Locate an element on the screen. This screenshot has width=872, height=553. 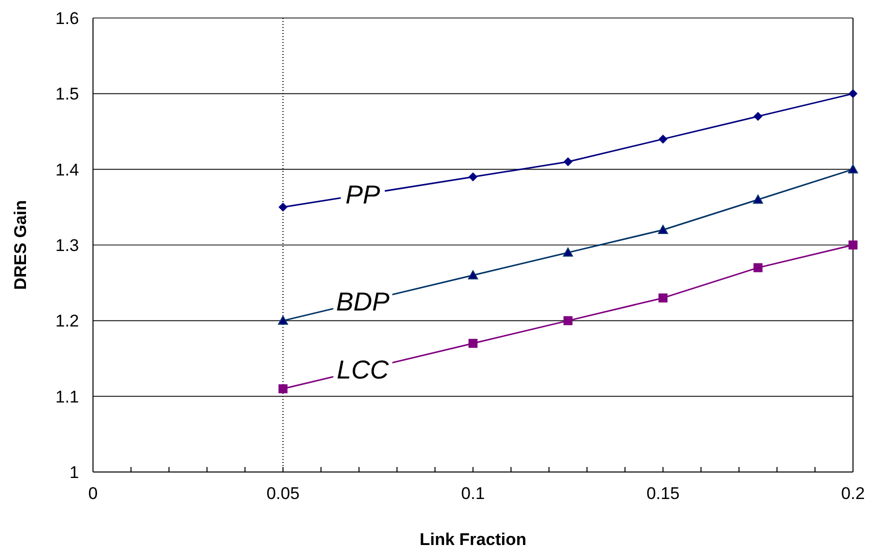
series-label: BDP is located at coordinates (363, 301).